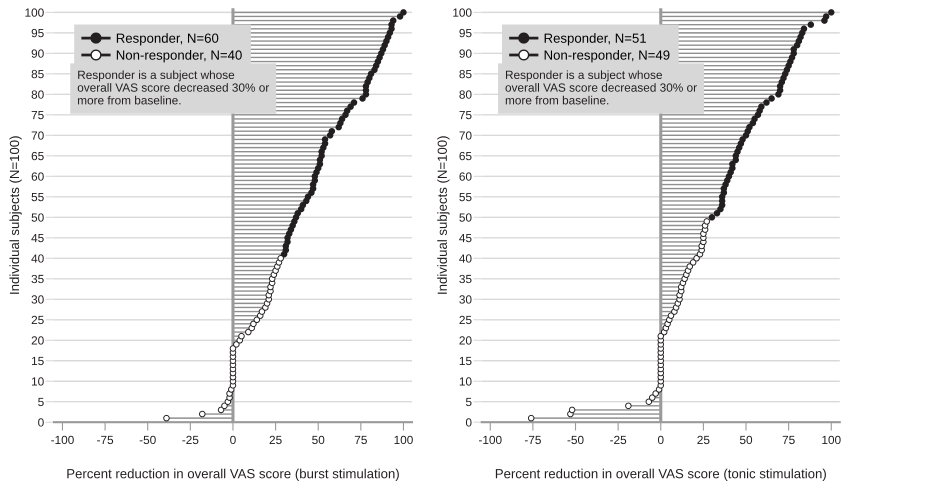  I want to click on x-axis-title: Percent reduction in overall VAS score (tonic stimulation), so click(661, 474).